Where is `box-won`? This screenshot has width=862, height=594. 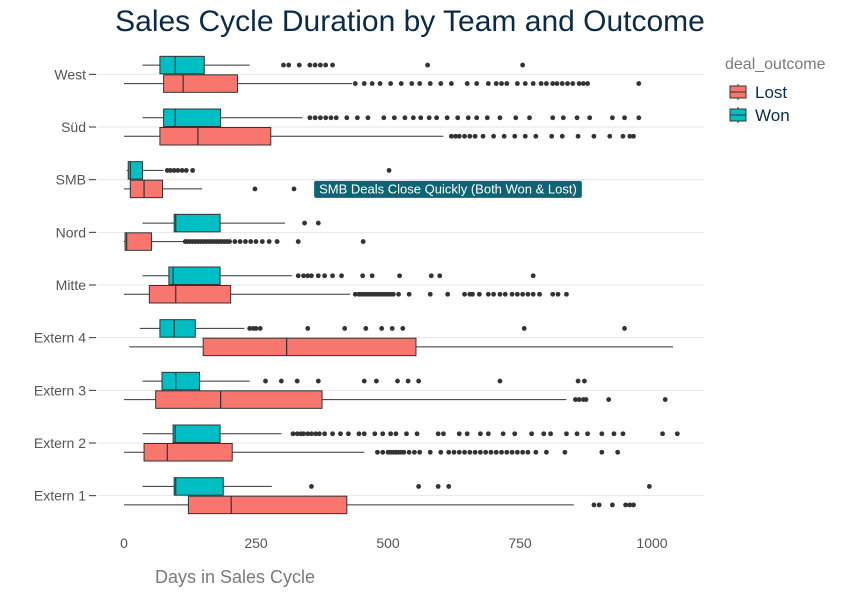 box-won is located at coordinates (397, 486).